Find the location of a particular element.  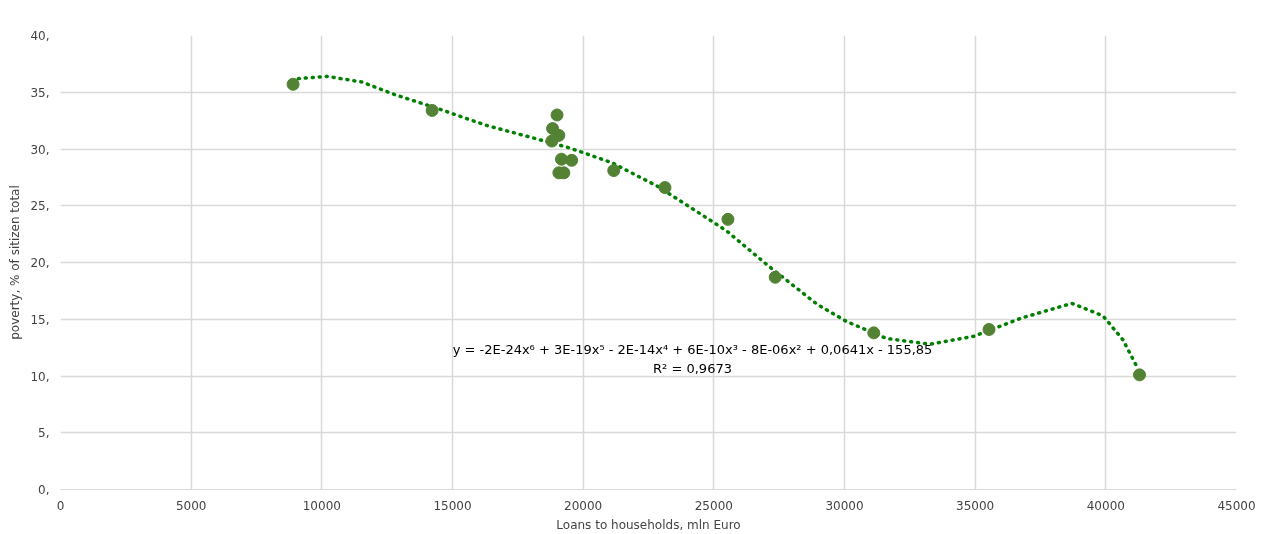

x-tick-label: 25000 is located at coordinates (713, 505).